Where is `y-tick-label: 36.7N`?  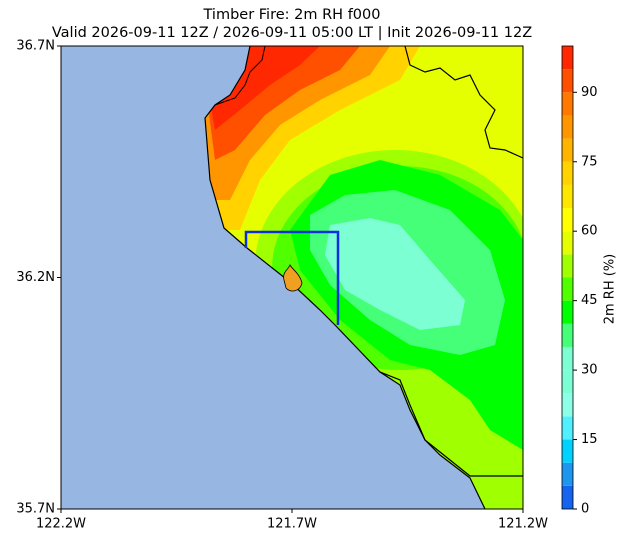
y-tick-label: 36.7N is located at coordinates (35, 46).